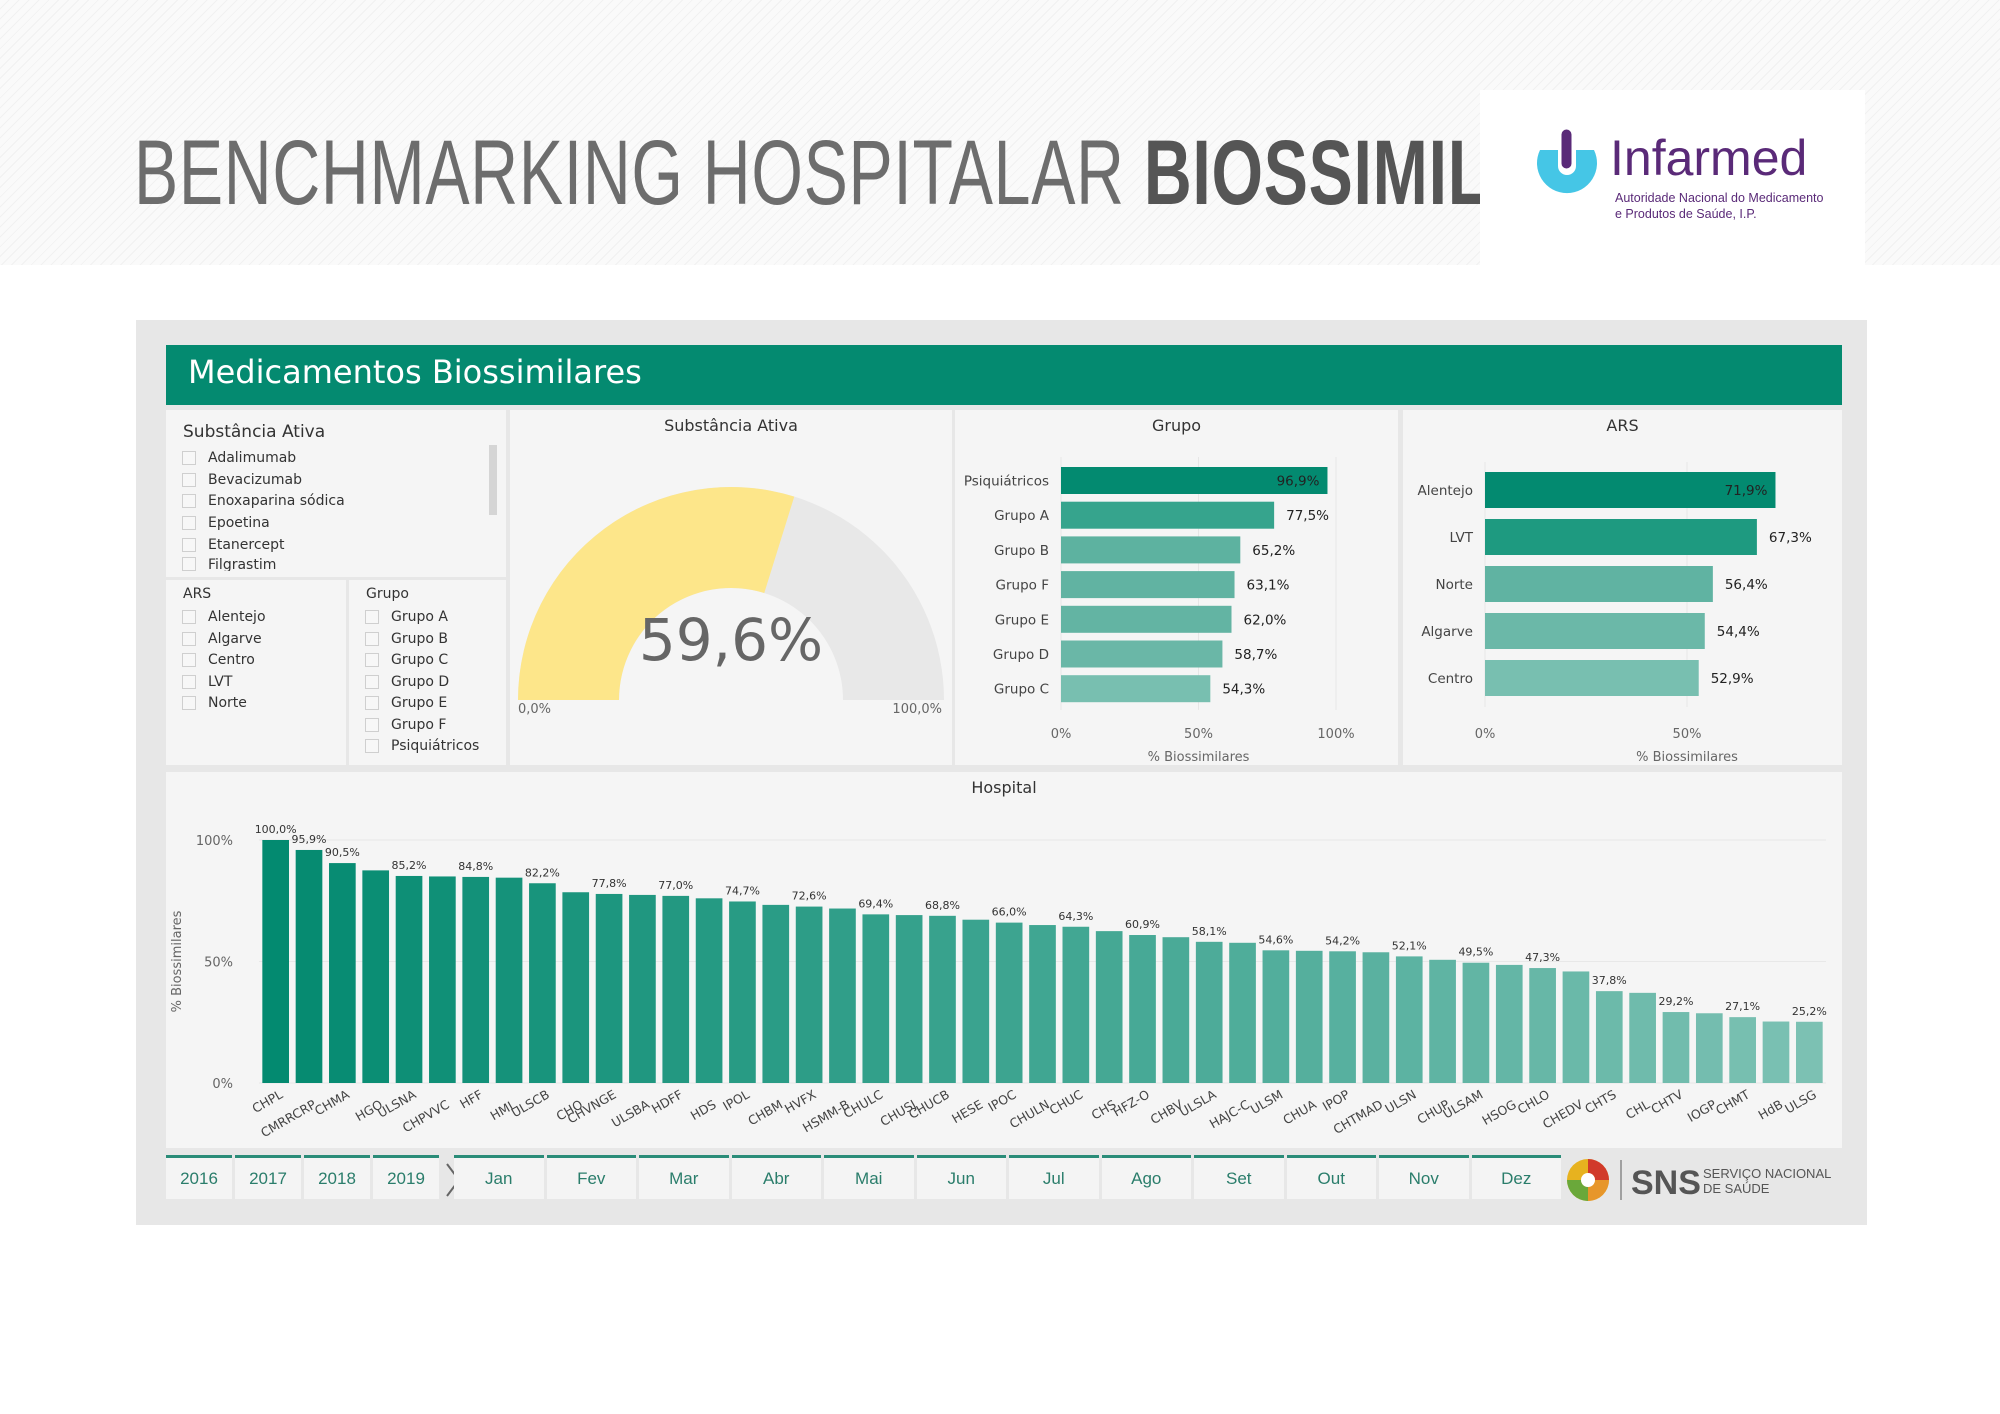  Describe the element at coordinates (406, 639) in the screenshot. I see `slicer-option: Grupo B` at that location.